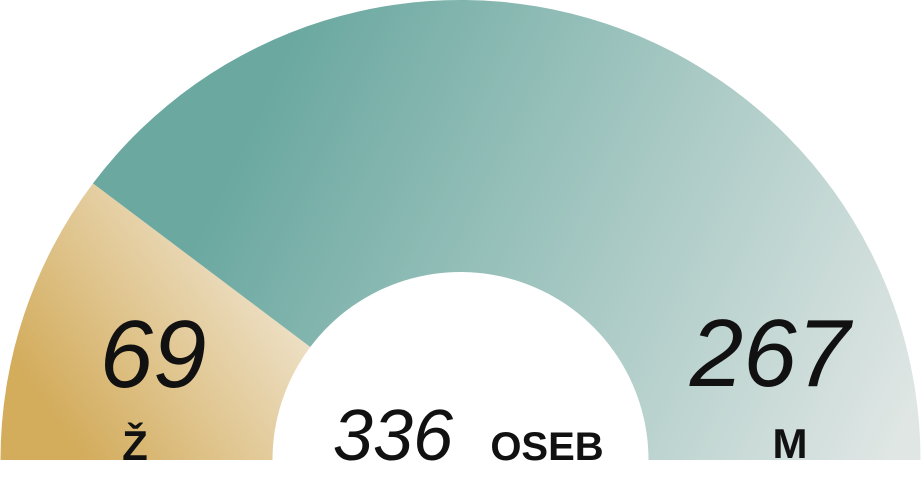  I want to click on women-value-label: 69, so click(153, 354).